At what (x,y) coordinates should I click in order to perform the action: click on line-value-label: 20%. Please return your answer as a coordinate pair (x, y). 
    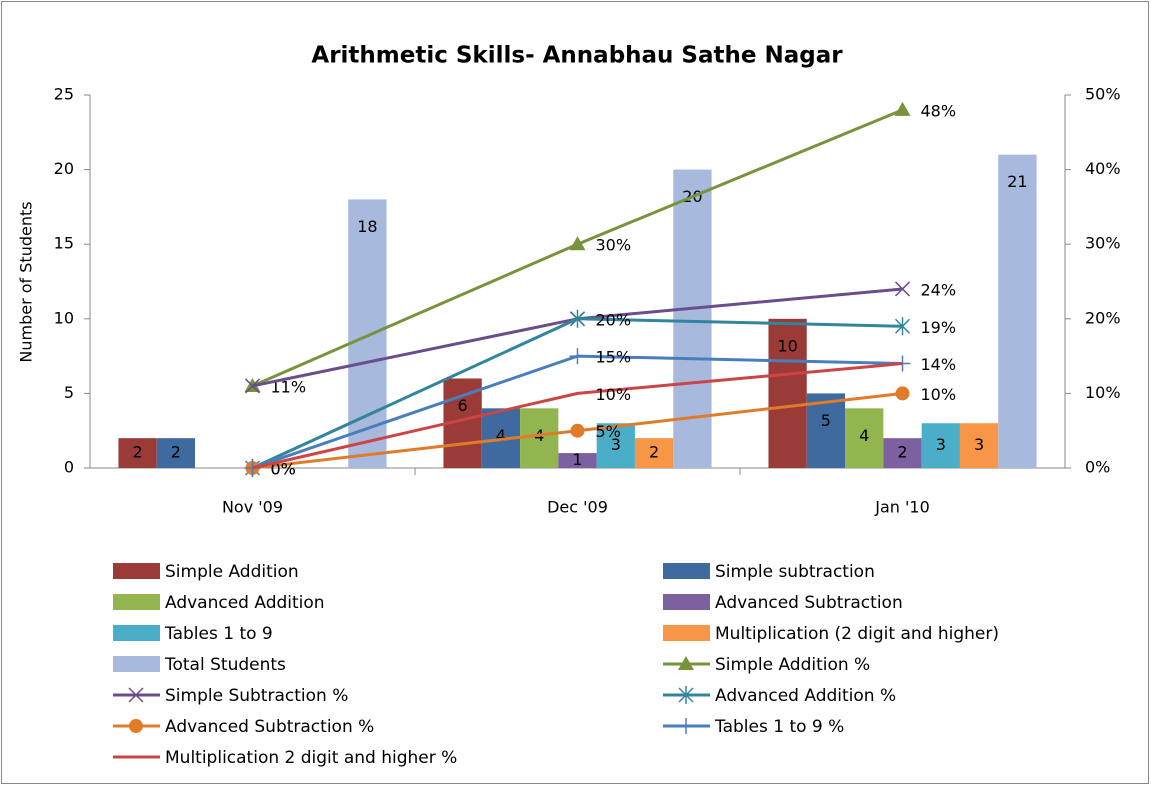
    Looking at the image, I should click on (614, 319).